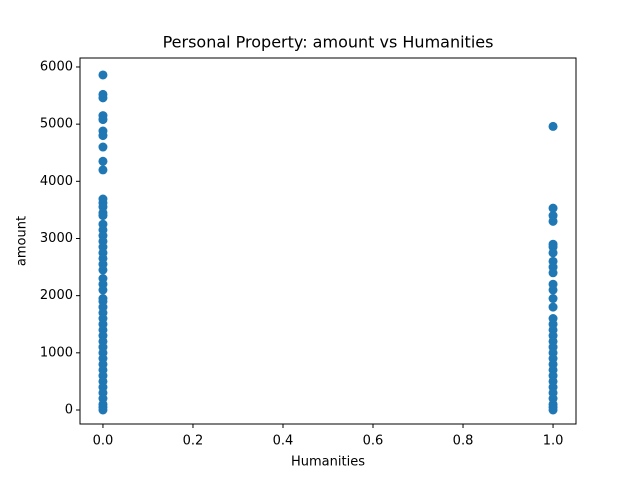 The image size is (640, 480). What do you see at coordinates (373, 441) in the screenshot?
I see `x-tick-label: 0.6` at bounding box center [373, 441].